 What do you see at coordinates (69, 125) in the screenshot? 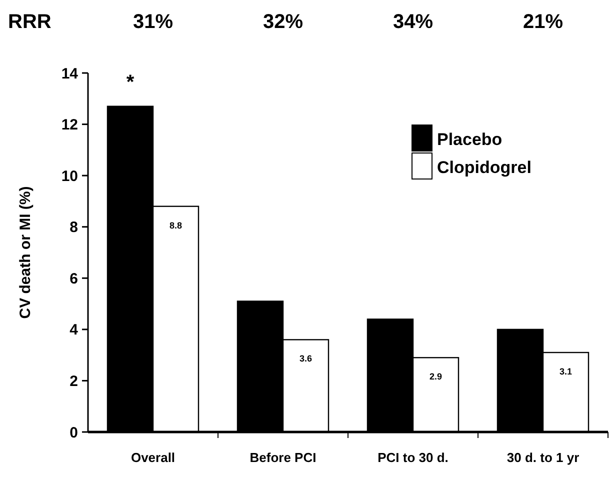
I see `y-tick-label: 12` at bounding box center [69, 125].